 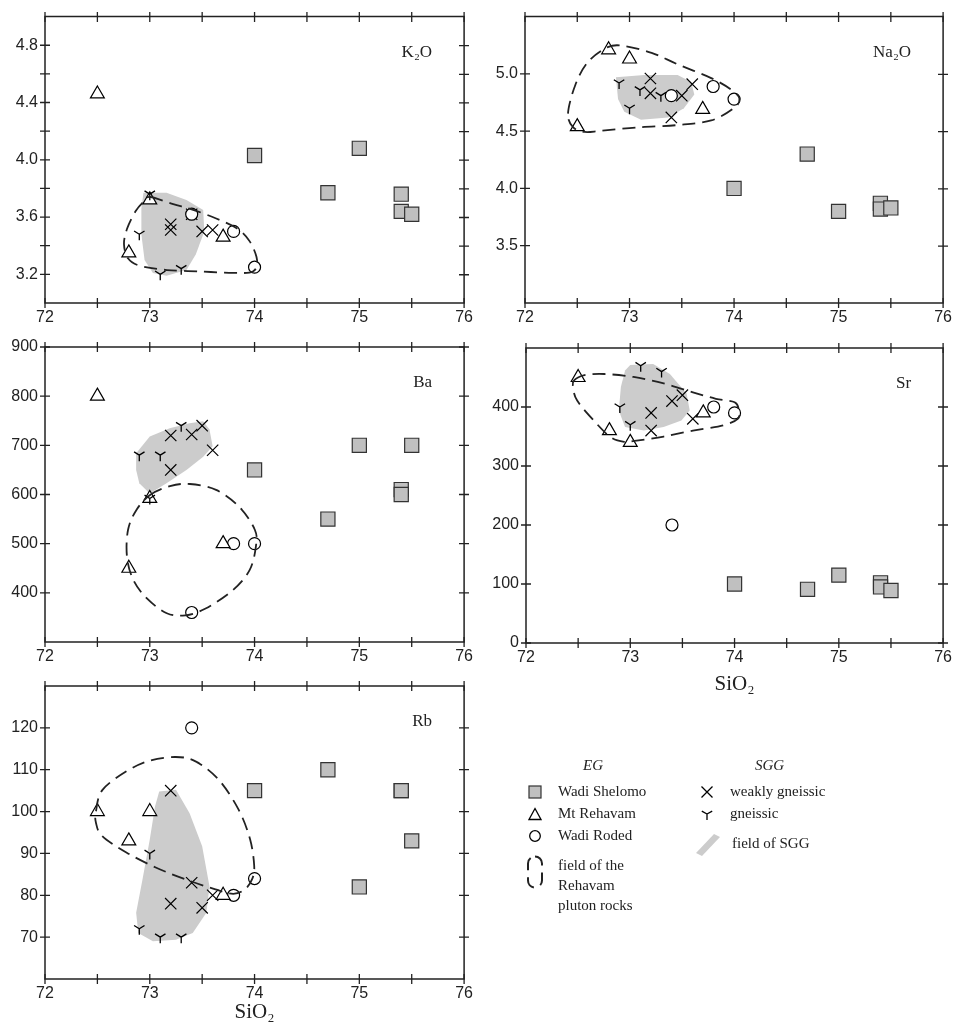 I want to click on y-tick-label: 900, so click(x=25, y=346).